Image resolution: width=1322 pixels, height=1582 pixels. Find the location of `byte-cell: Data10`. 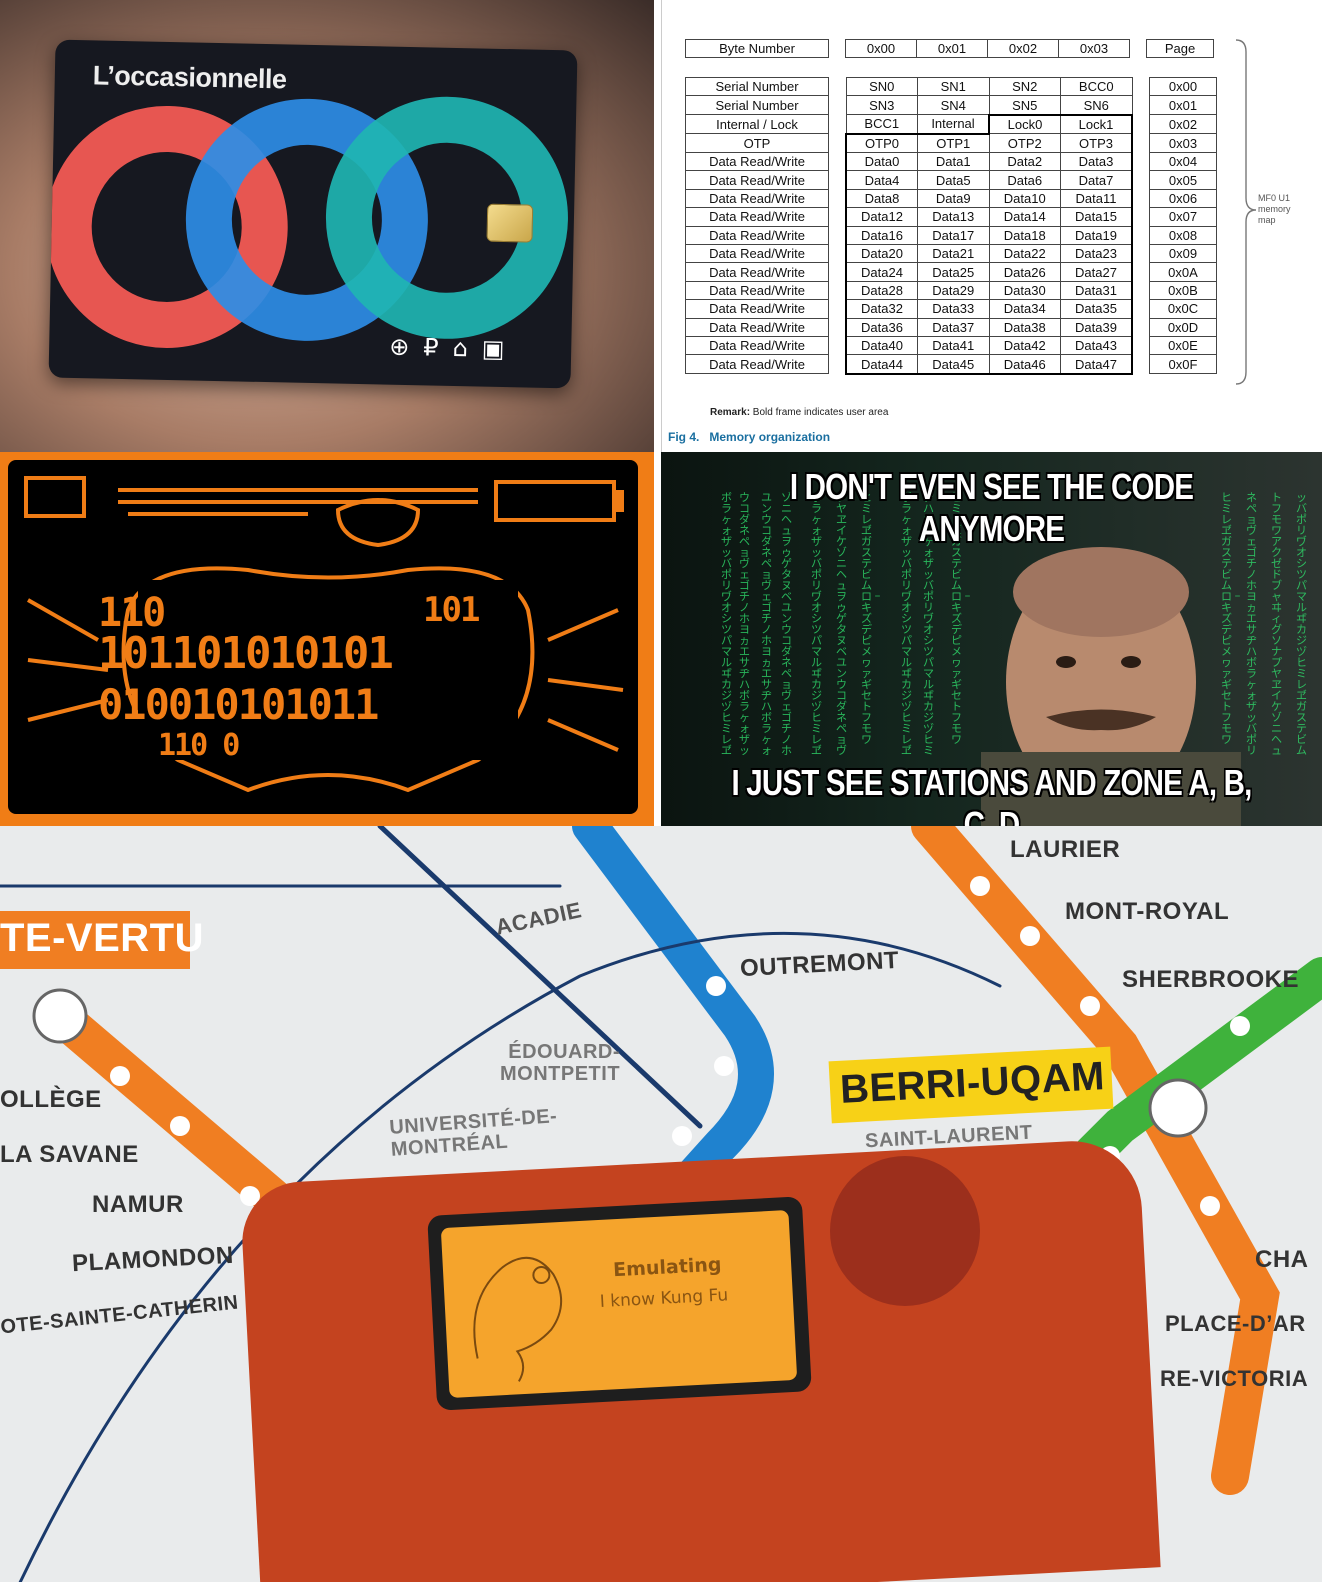

byte-cell: Data10 is located at coordinates (1024, 198).